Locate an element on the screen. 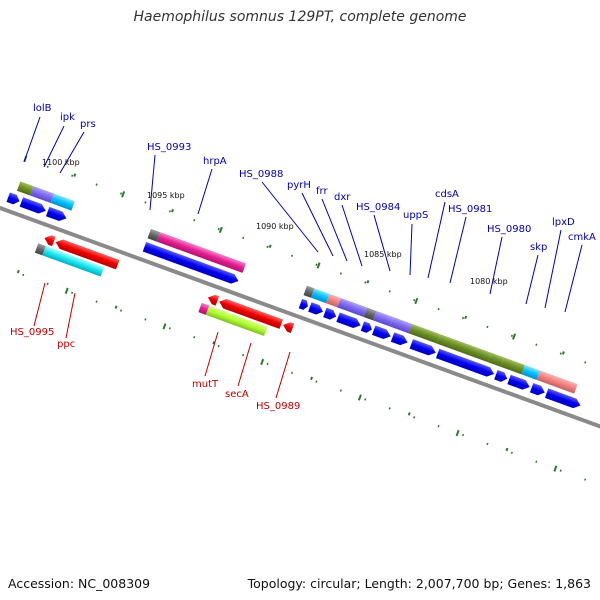 The height and width of the screenshot is (600, 600). gene-box-hs0995 is located at coordinates (40, 249).